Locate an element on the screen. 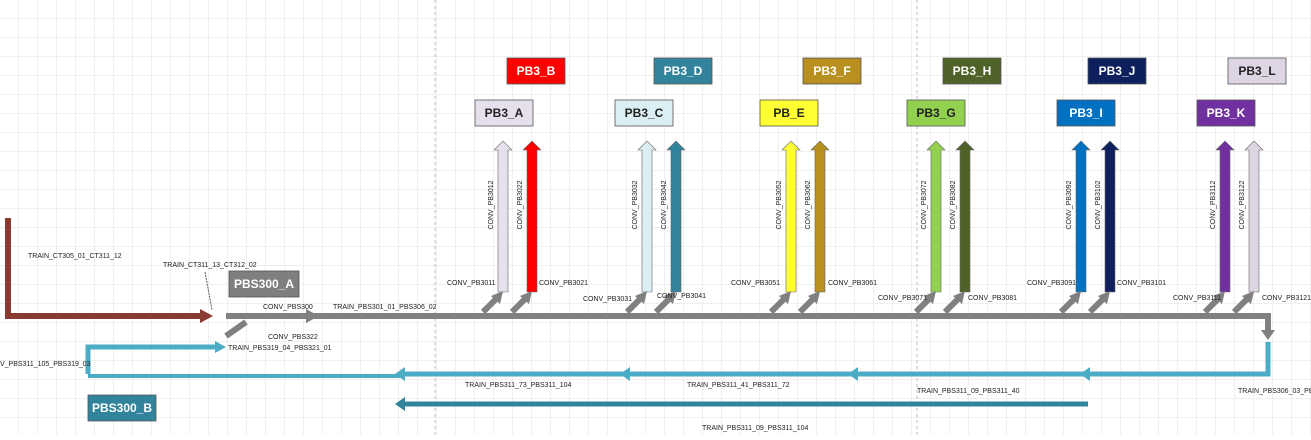  conveyor-label: CONV_PB3052 is located at coordinates (779, 204).